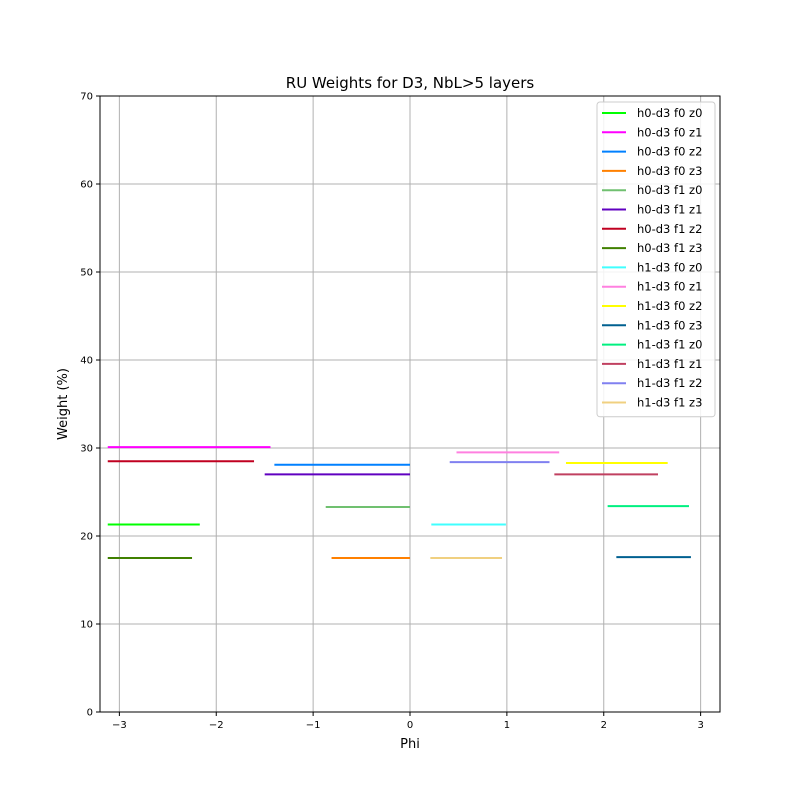  I want to click on legend-box, so click(656, 259).